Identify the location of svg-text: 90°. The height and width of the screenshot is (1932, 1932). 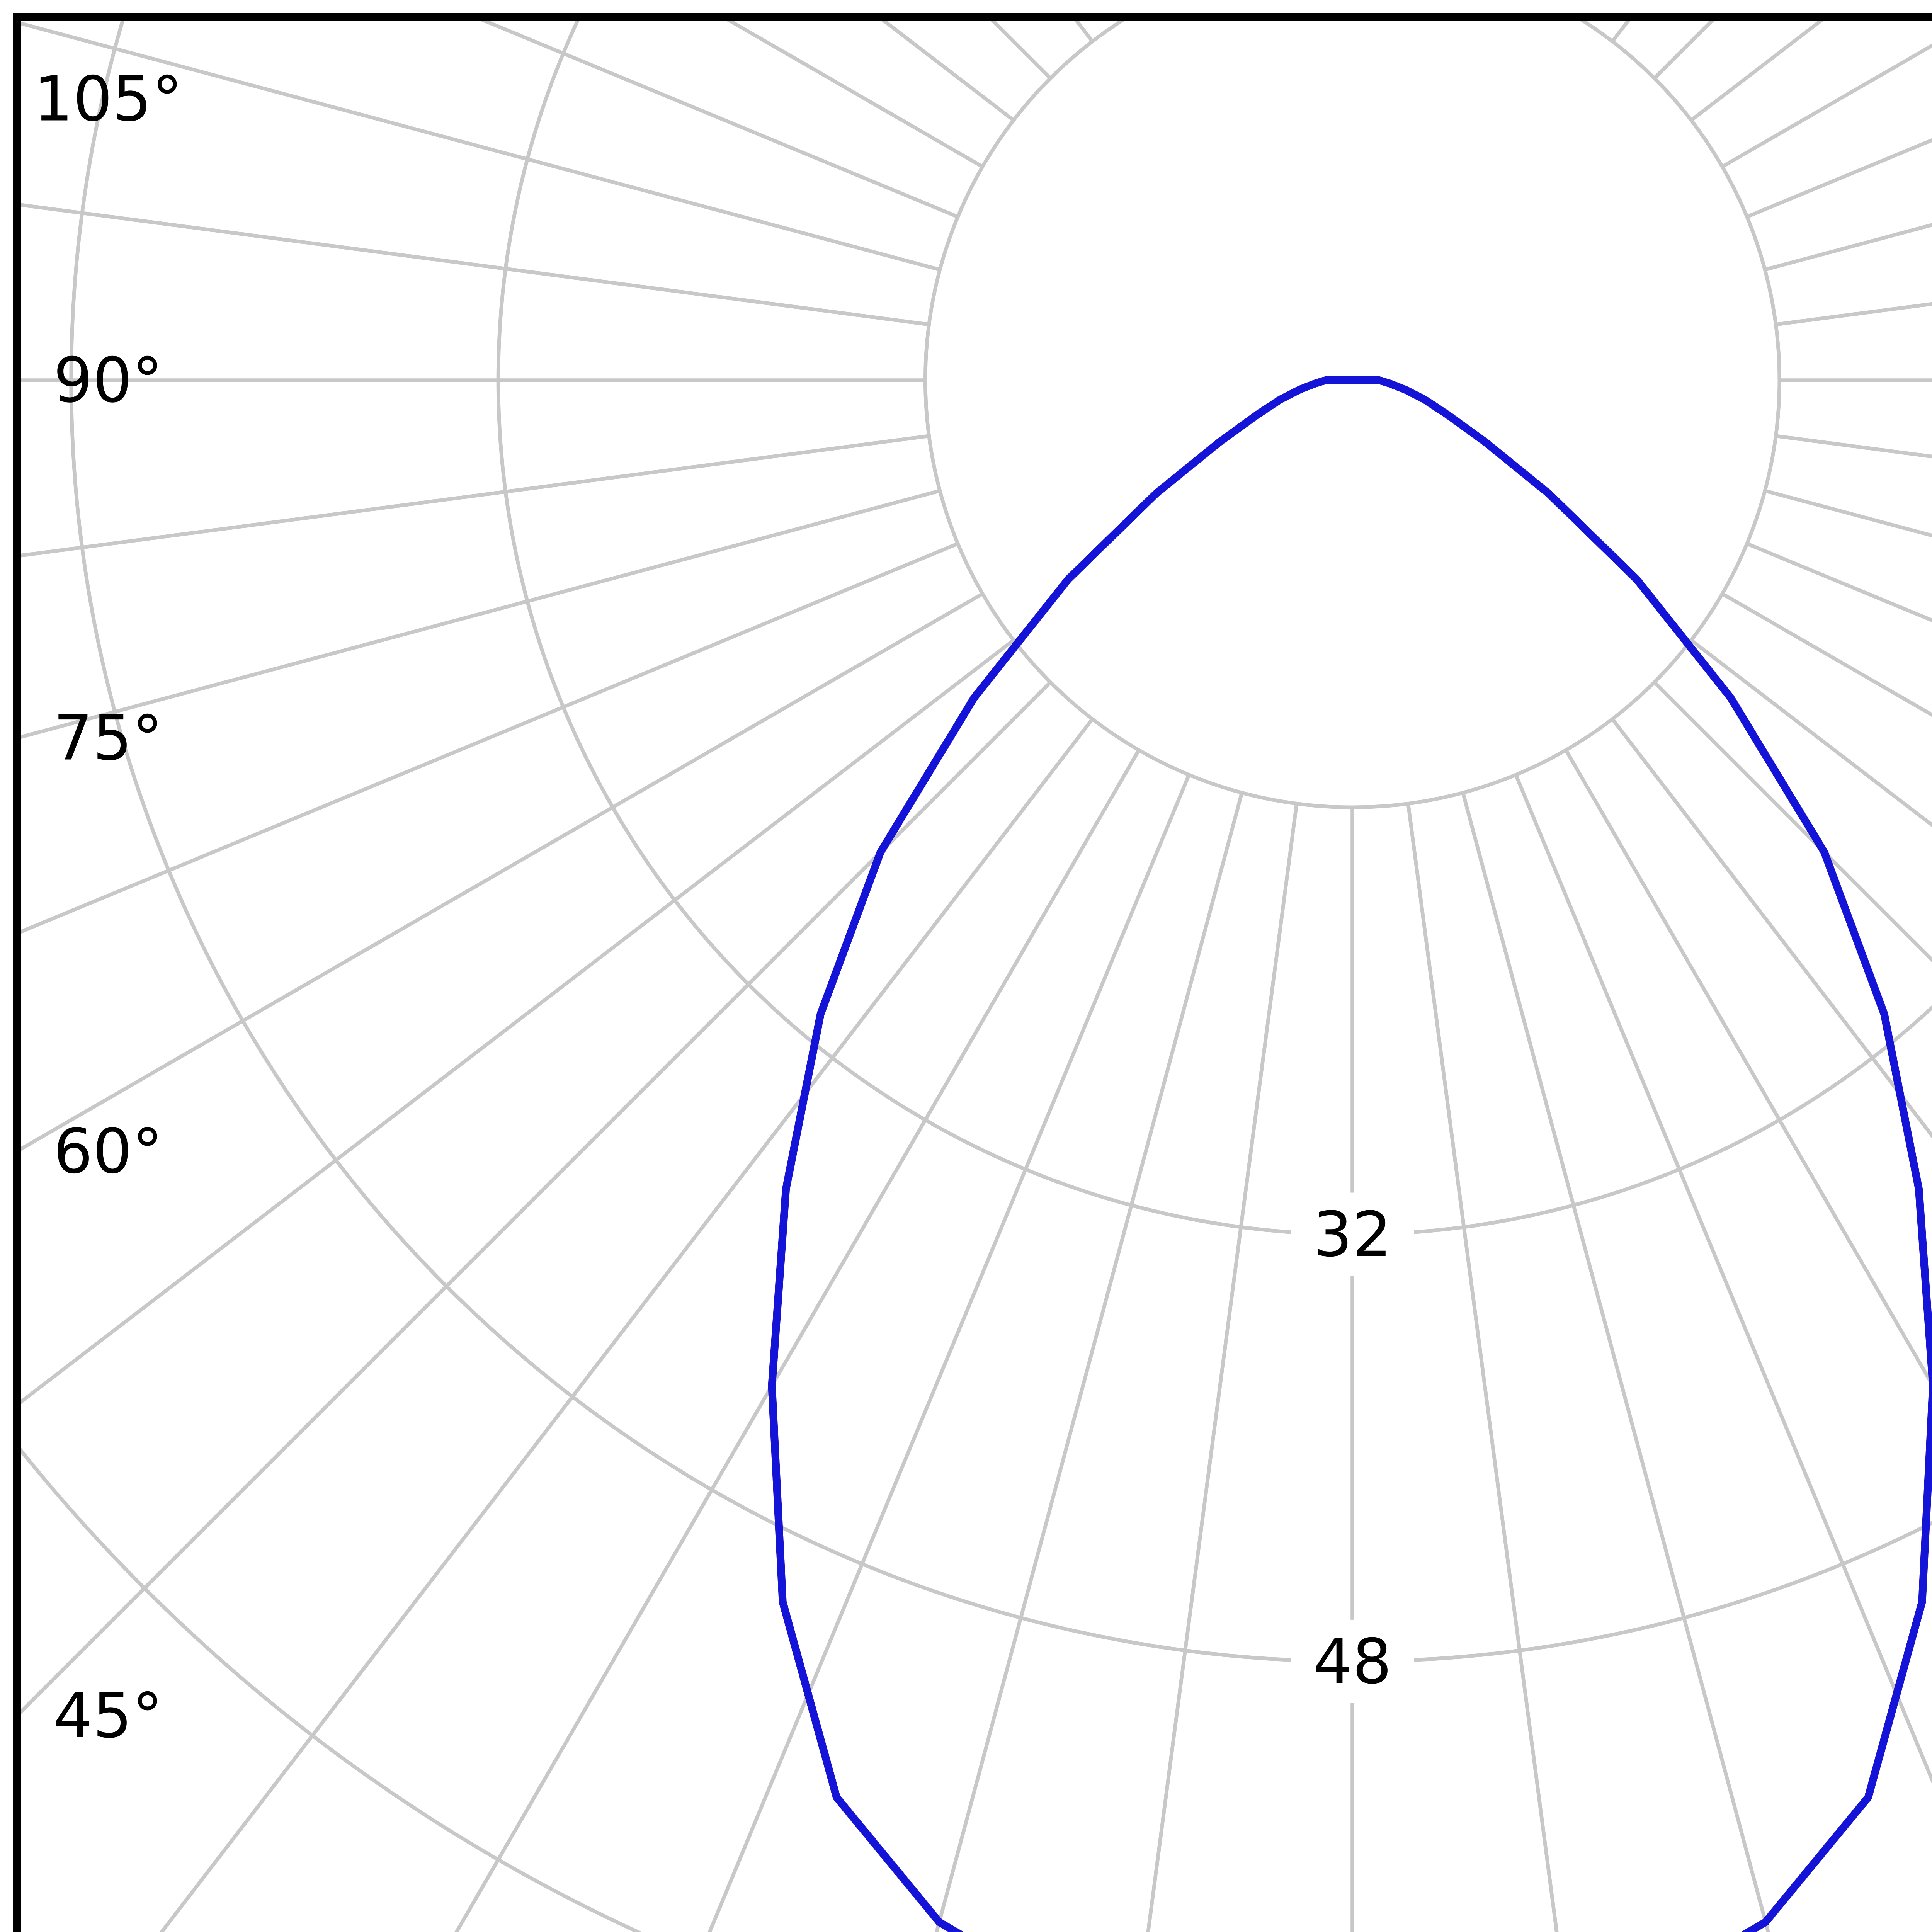
(108, 381).